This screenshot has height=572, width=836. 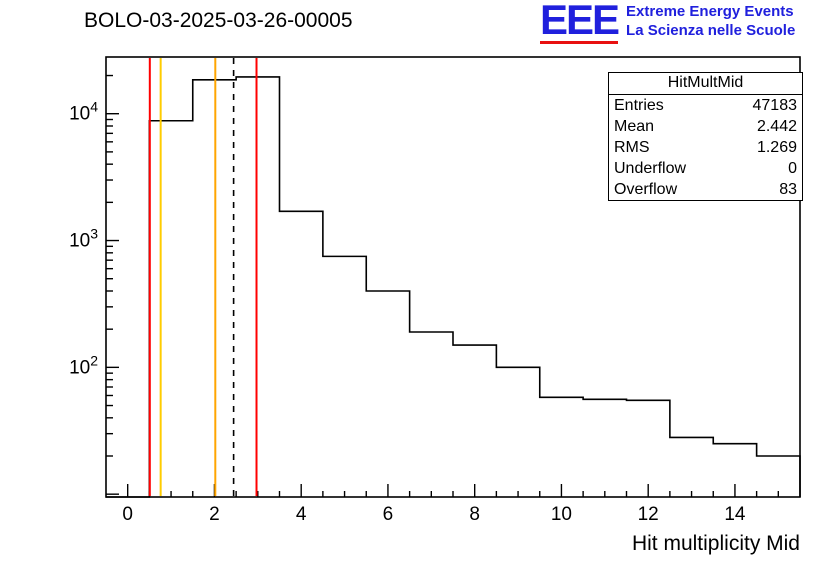 What do you see at coordinates (776, 147) in the screenshot?
I see `stats-value: 1.269` at bounding box center [776, 147].